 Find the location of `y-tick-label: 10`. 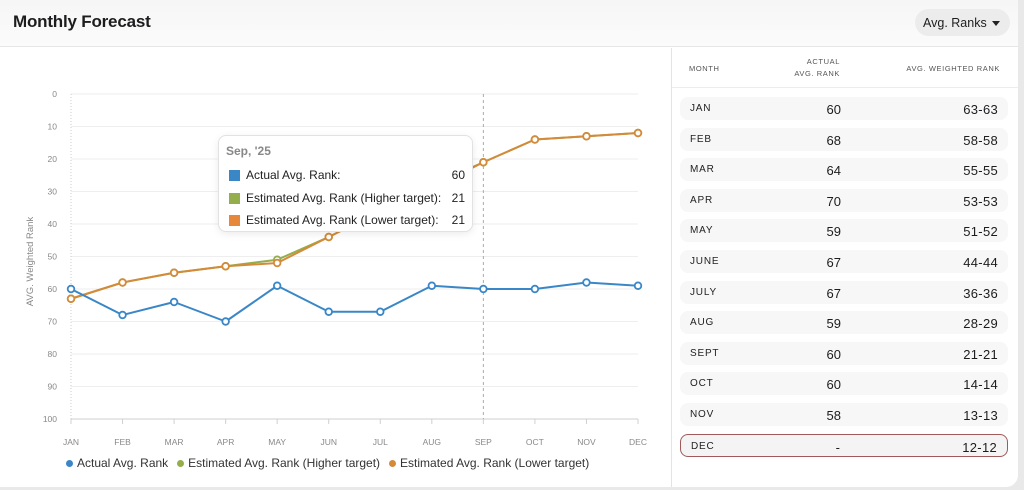

y-tick-label: 10 is located at coordinates (53, 127).